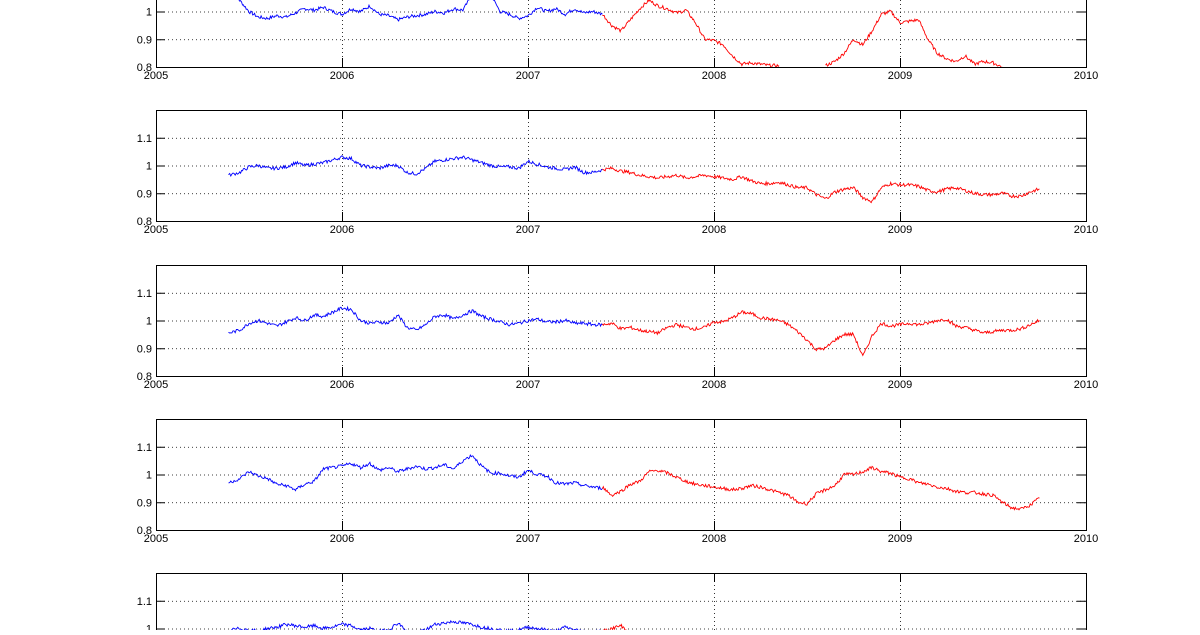 The width and height of the screenshot is (1200, 635). I want to click on axes-panel-5: 0.80.911.1, so click(612, 604).